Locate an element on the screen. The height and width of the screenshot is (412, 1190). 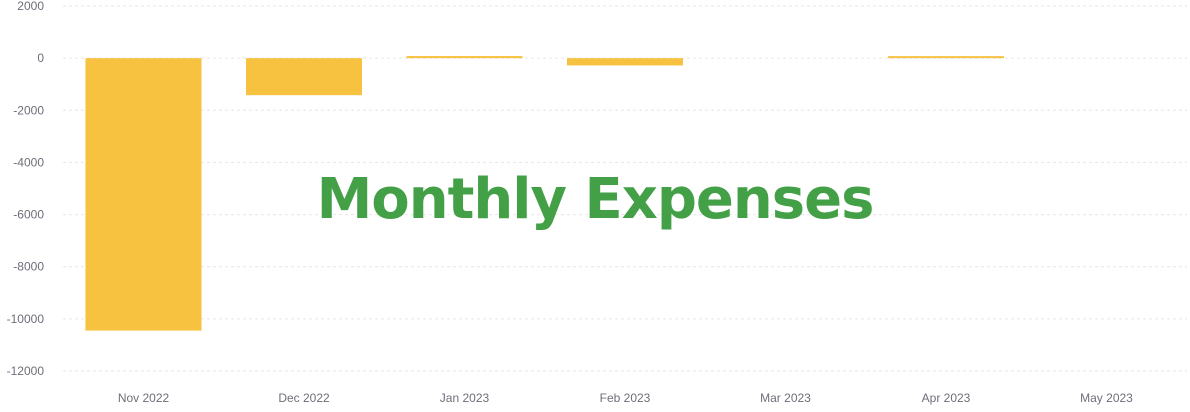
y-tick-label: -10000 is located at coordinates (26, 319).